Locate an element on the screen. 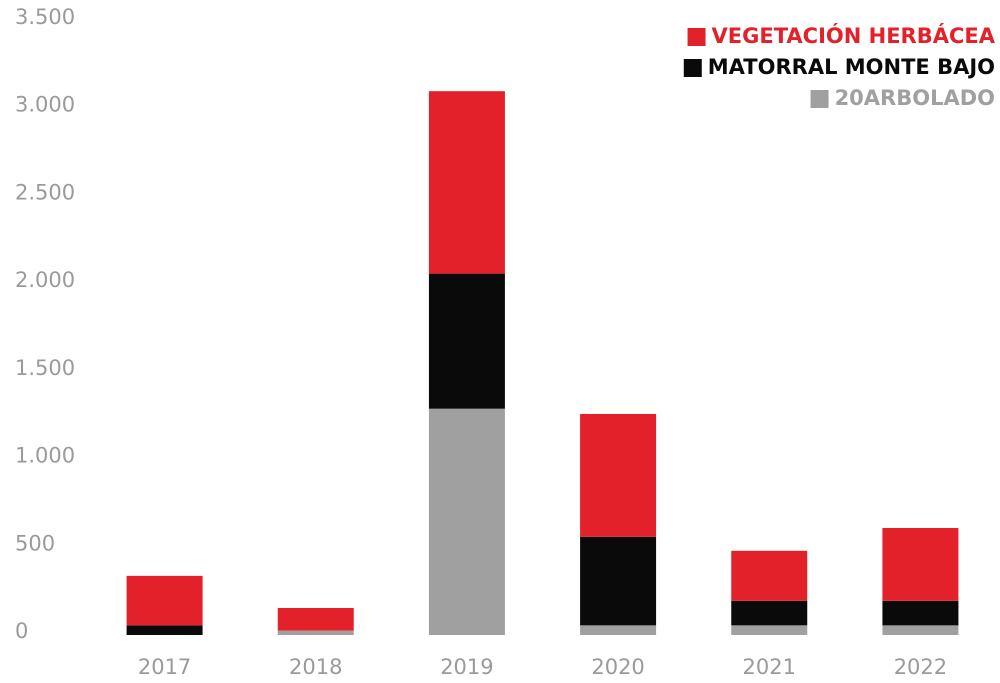 This screenshot has width=1000, height=683. y-tick-label: 1.000 is located at coordinates (45, 456).